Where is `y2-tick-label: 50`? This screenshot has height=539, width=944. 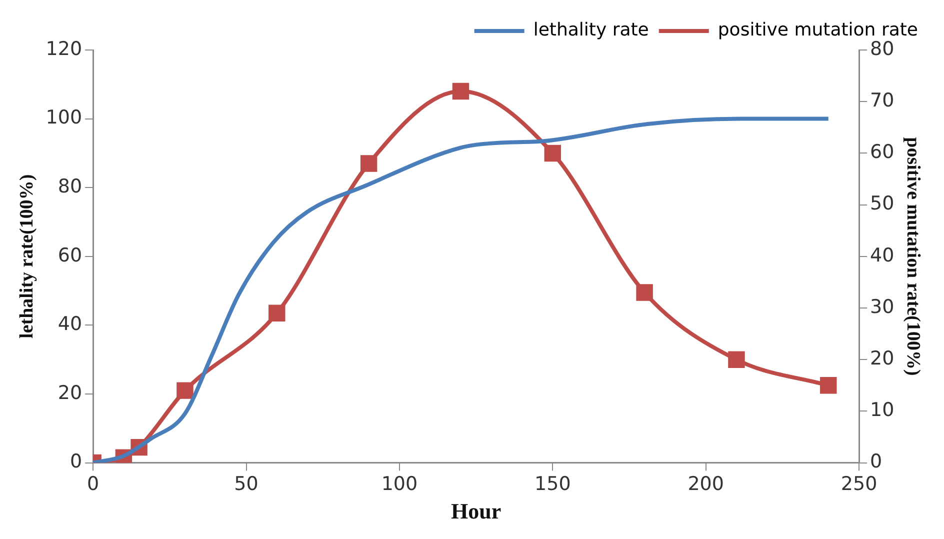 y2-tick-label: 50 is located at coordinates (882, 203).